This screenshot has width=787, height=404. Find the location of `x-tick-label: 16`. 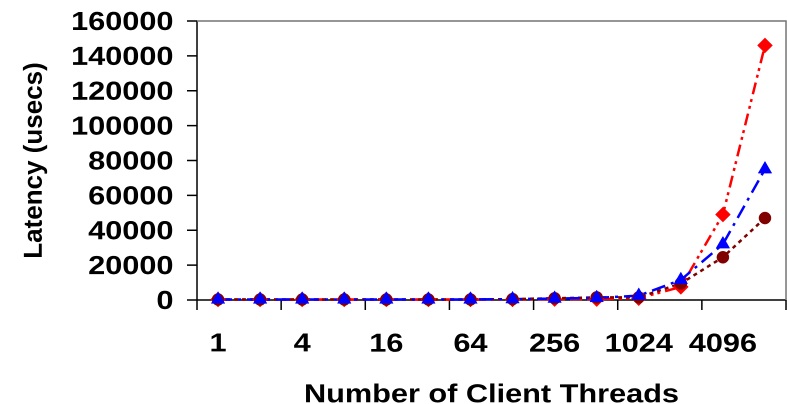

x-tick-label: 16 is located at coordinates (386, 343).